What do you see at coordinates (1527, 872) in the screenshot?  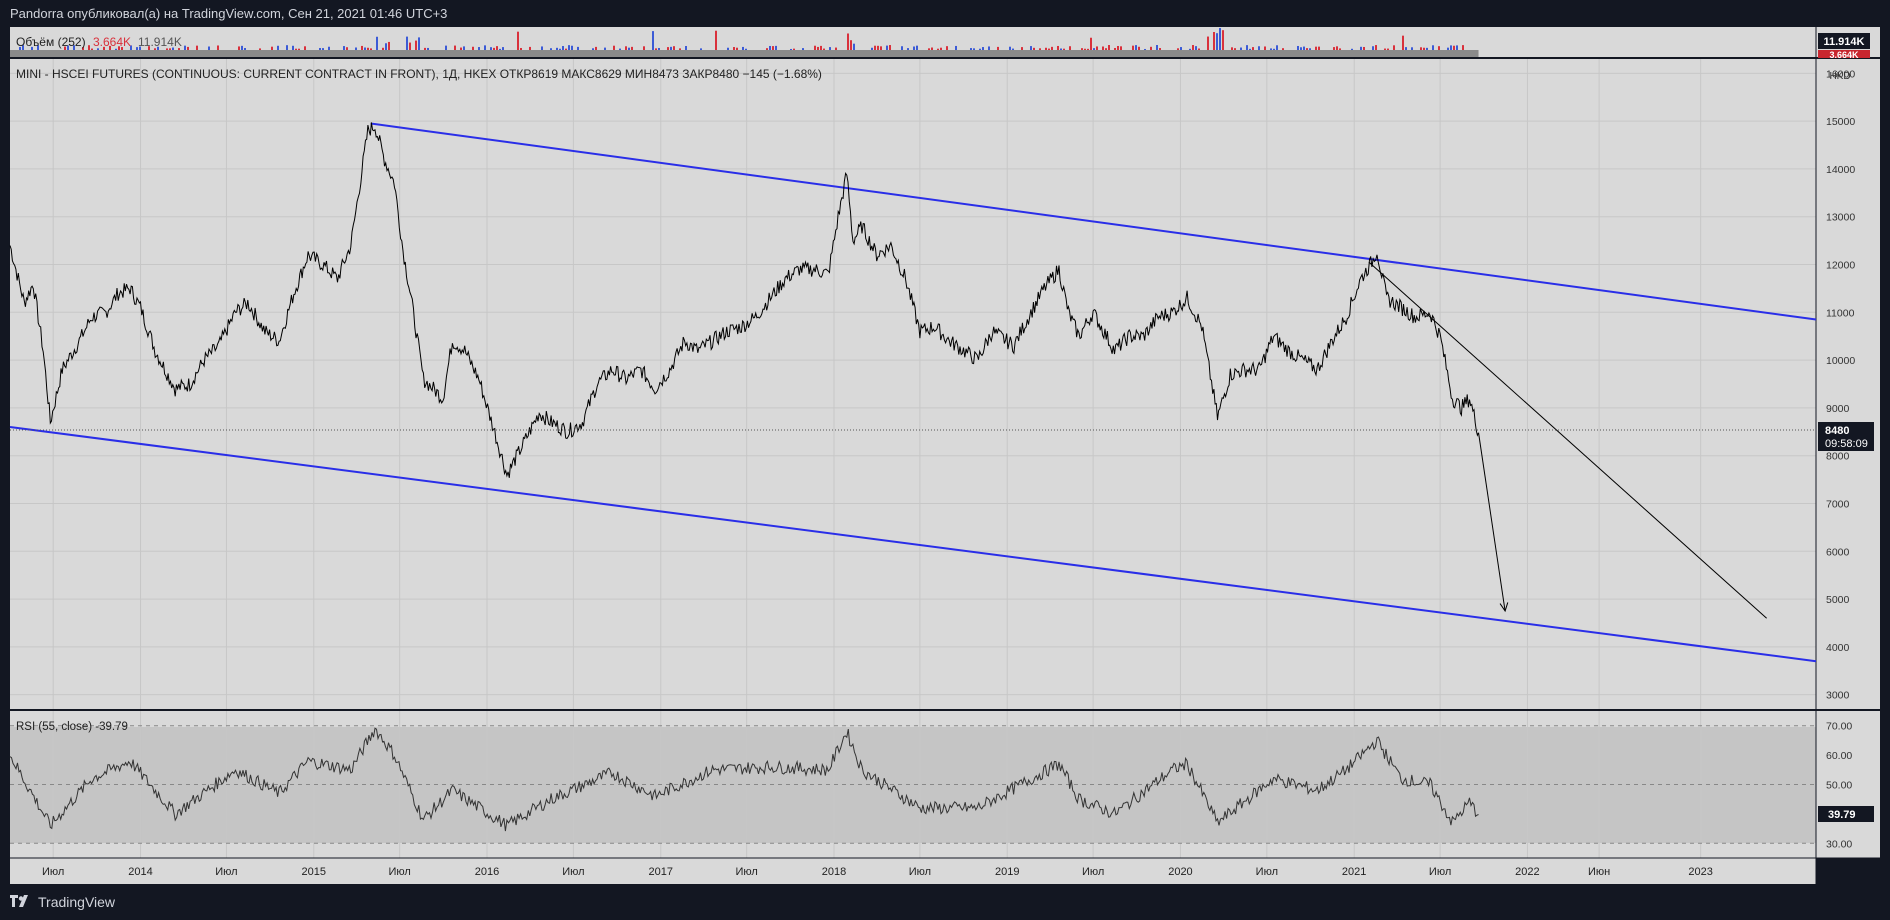 I see `time-axis-label: 2022` at bounding box center [1527, 872].